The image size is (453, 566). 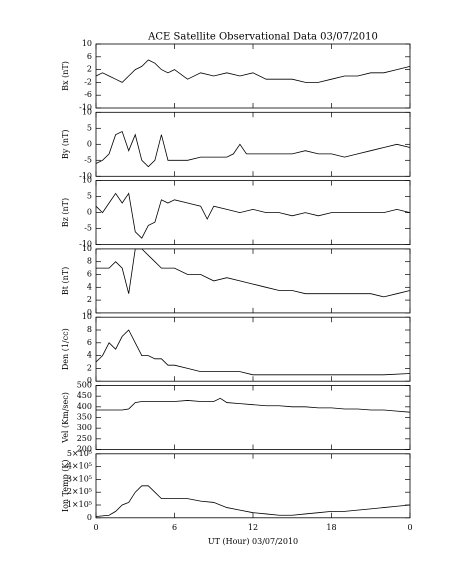 I want to click on y-axis-label: Bz (nT), so click(x=65, y=212).